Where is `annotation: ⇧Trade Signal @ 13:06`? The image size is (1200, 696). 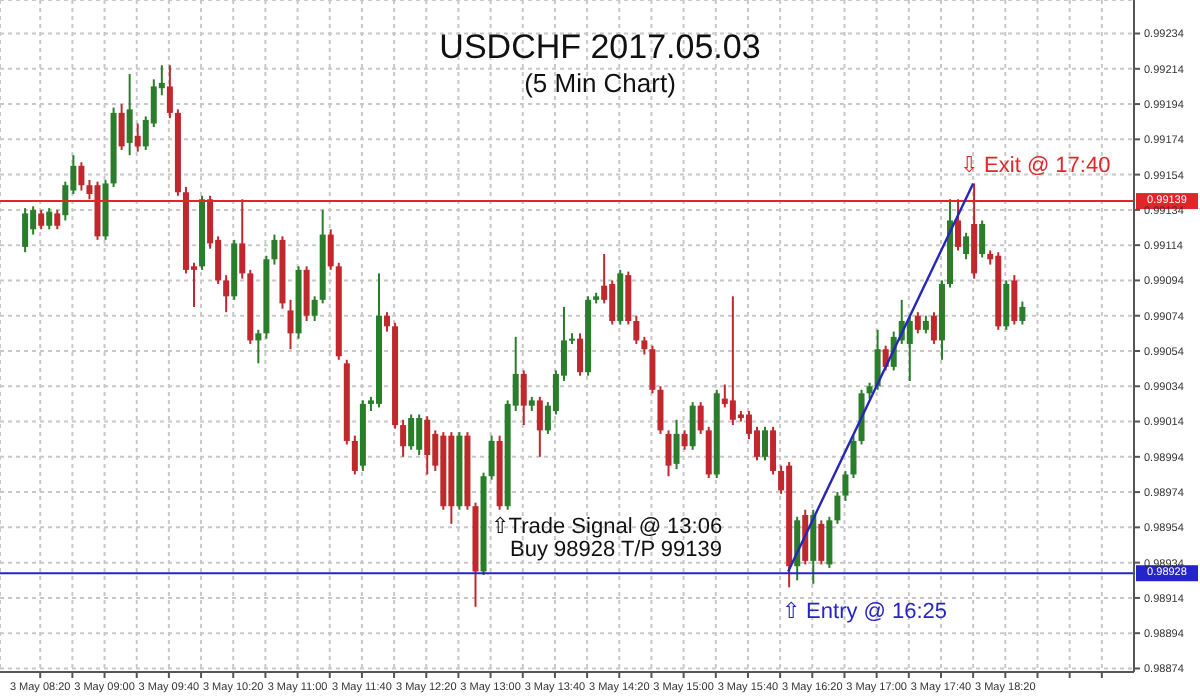
annotation: ⇧Trade Signal @ 13:06 is located at coordinates (606, 527).